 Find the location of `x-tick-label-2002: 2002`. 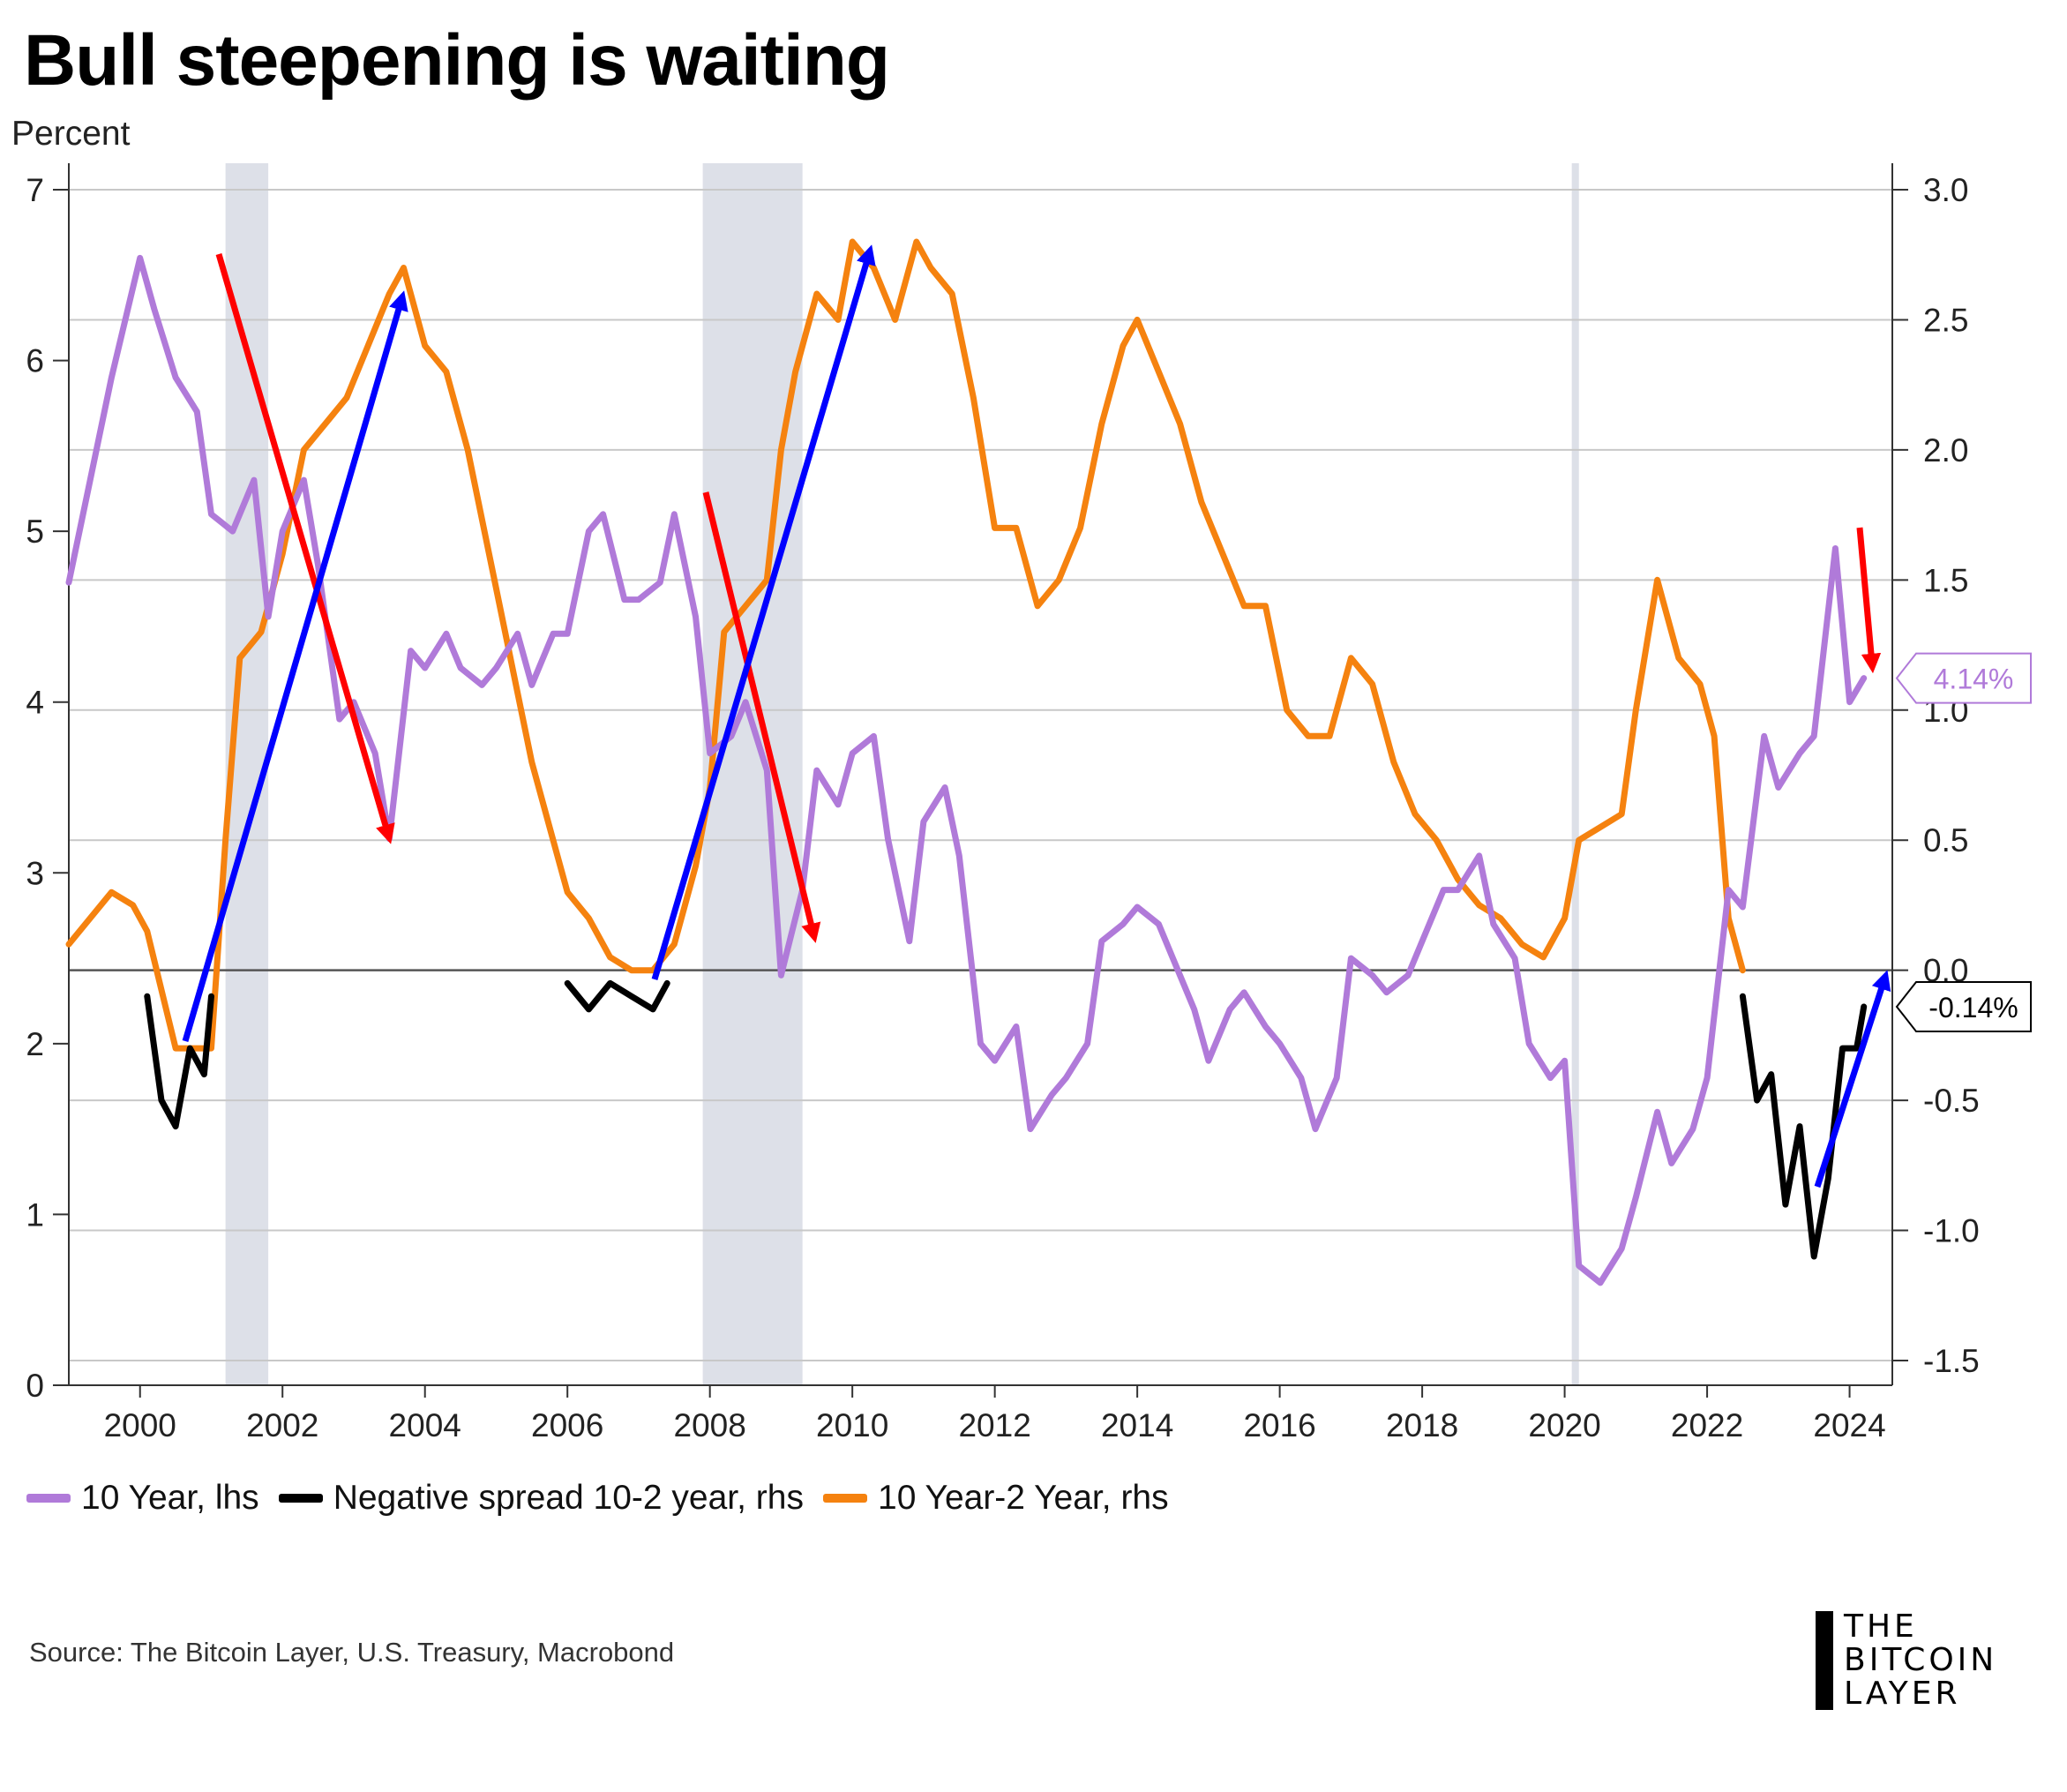

x-tick-label-2002: 2002 is located at coordinates (282, 1425).